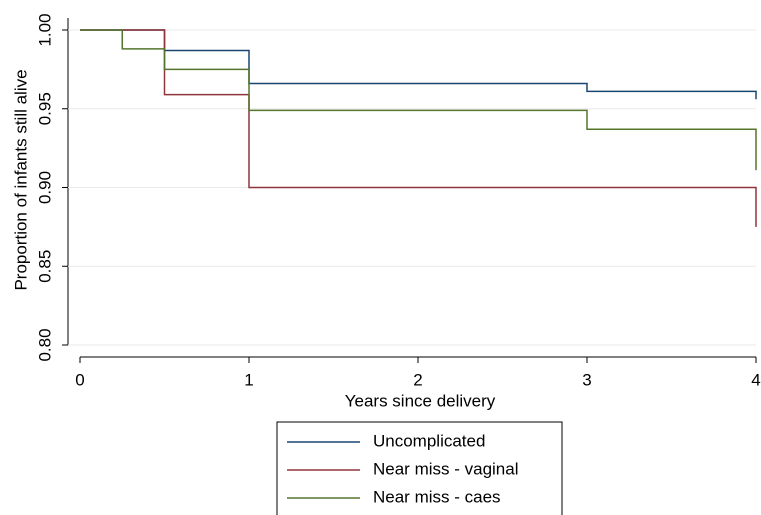 The width and height of the screenshot is (761, 515). What do you see at coordinates (44, 266) in the screenshot?
I see `y-tick-label: 0.85` at bounding box center [44, 266].